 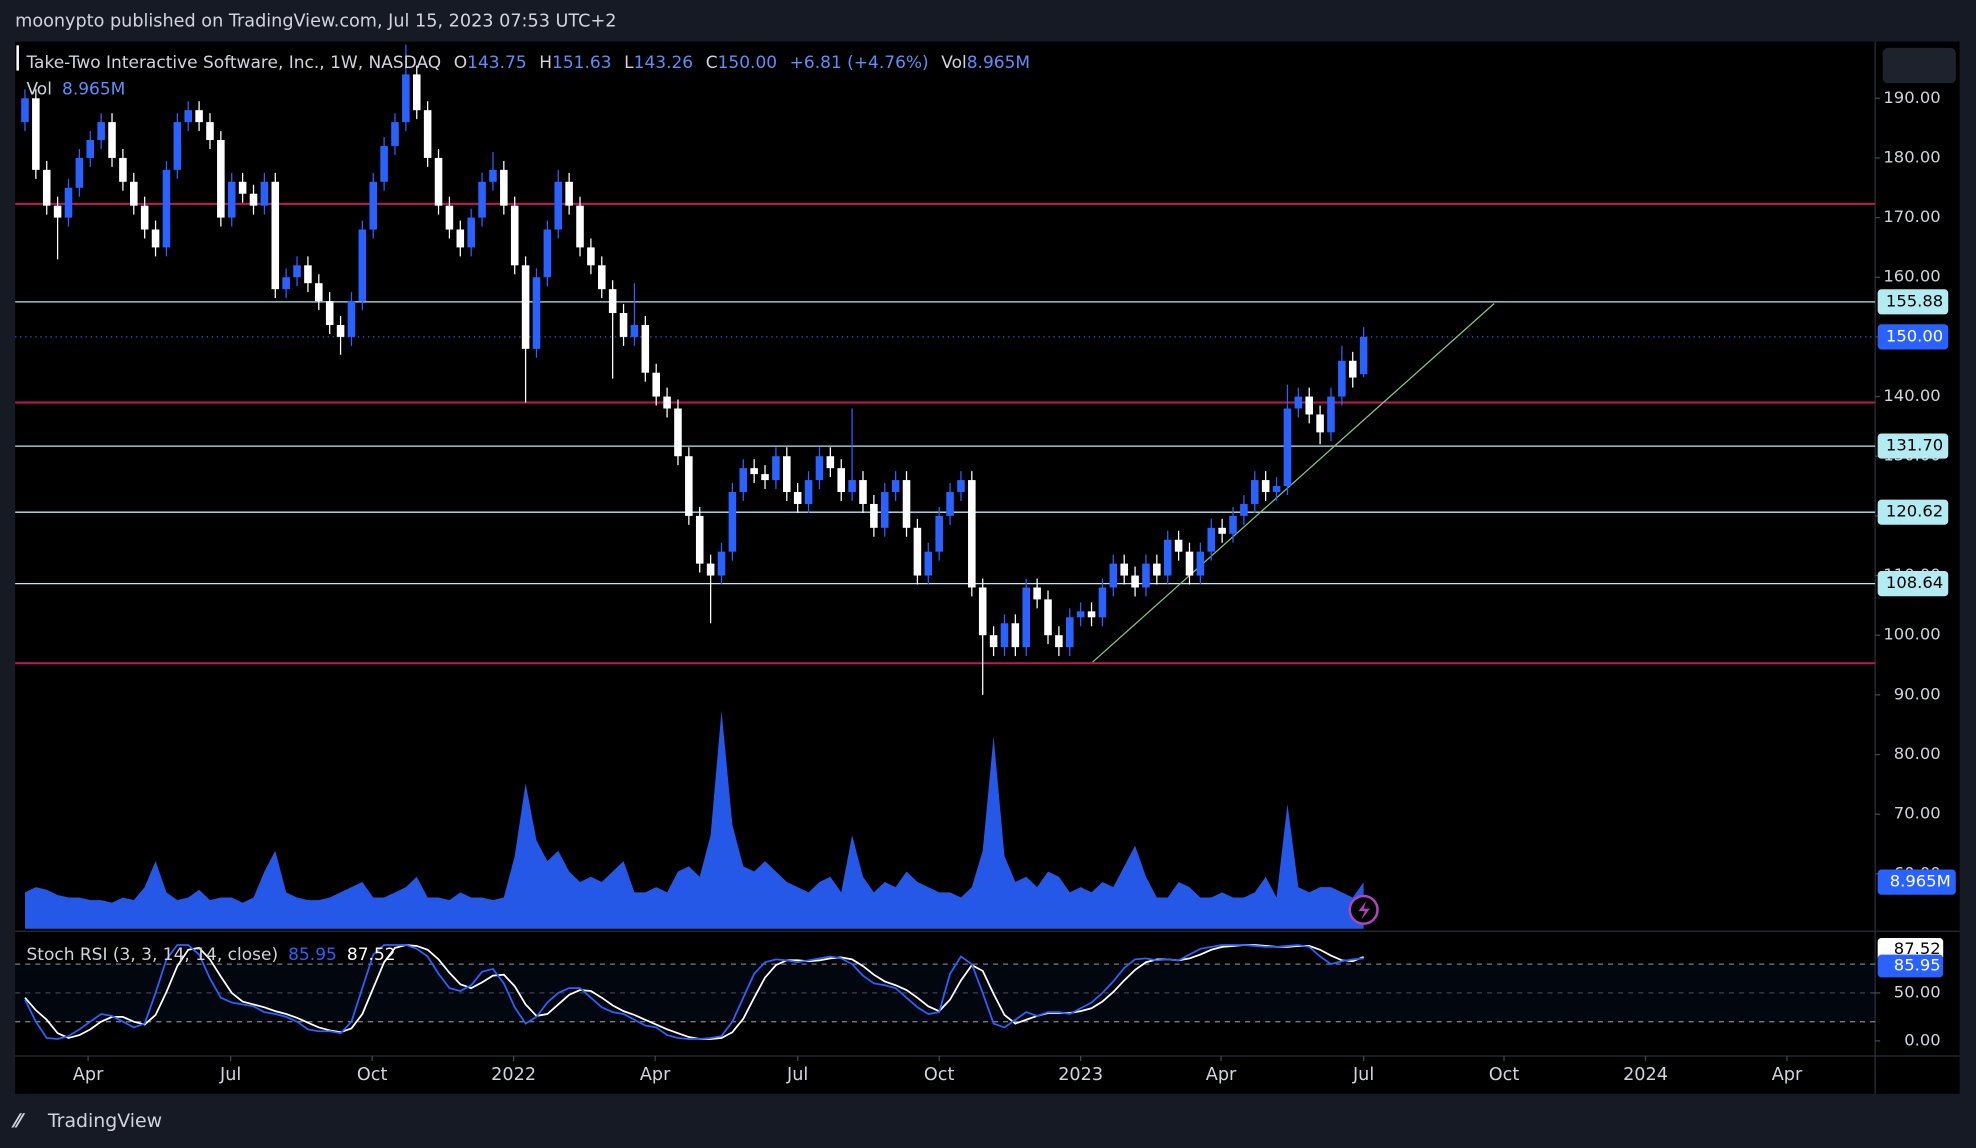 I want to click on volume-legend-value: 8.965M, so click(x=93, y=89).